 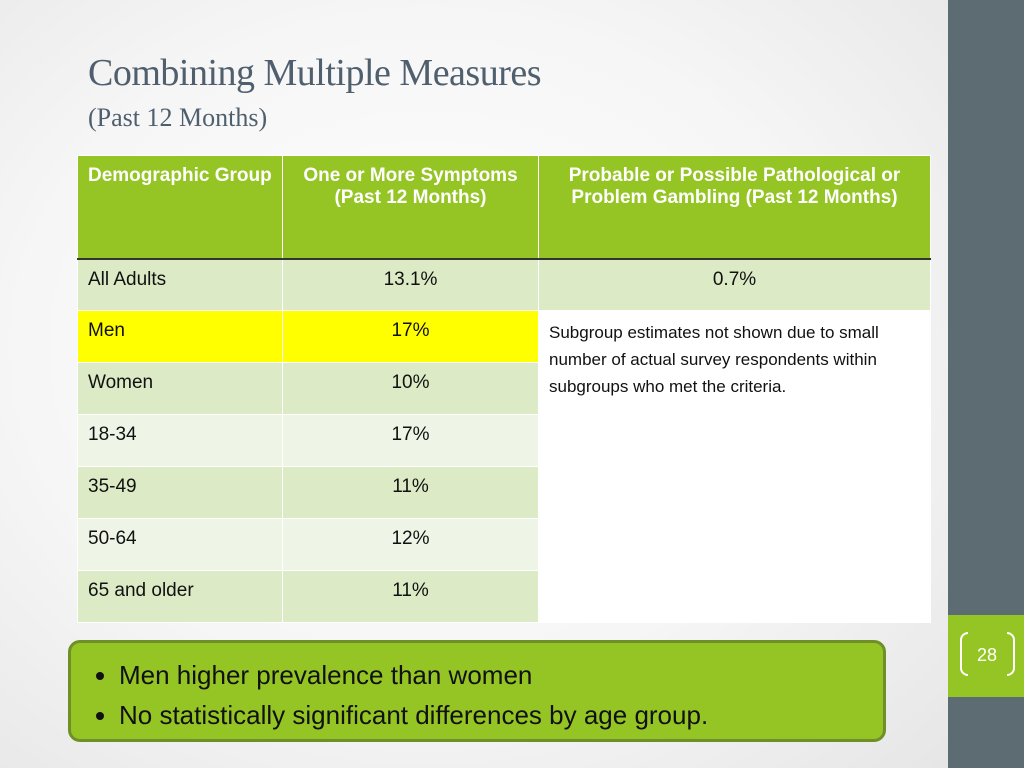 I want to click on summary-bullet: Men higher prevalence than women, so click(x=493, y=675).